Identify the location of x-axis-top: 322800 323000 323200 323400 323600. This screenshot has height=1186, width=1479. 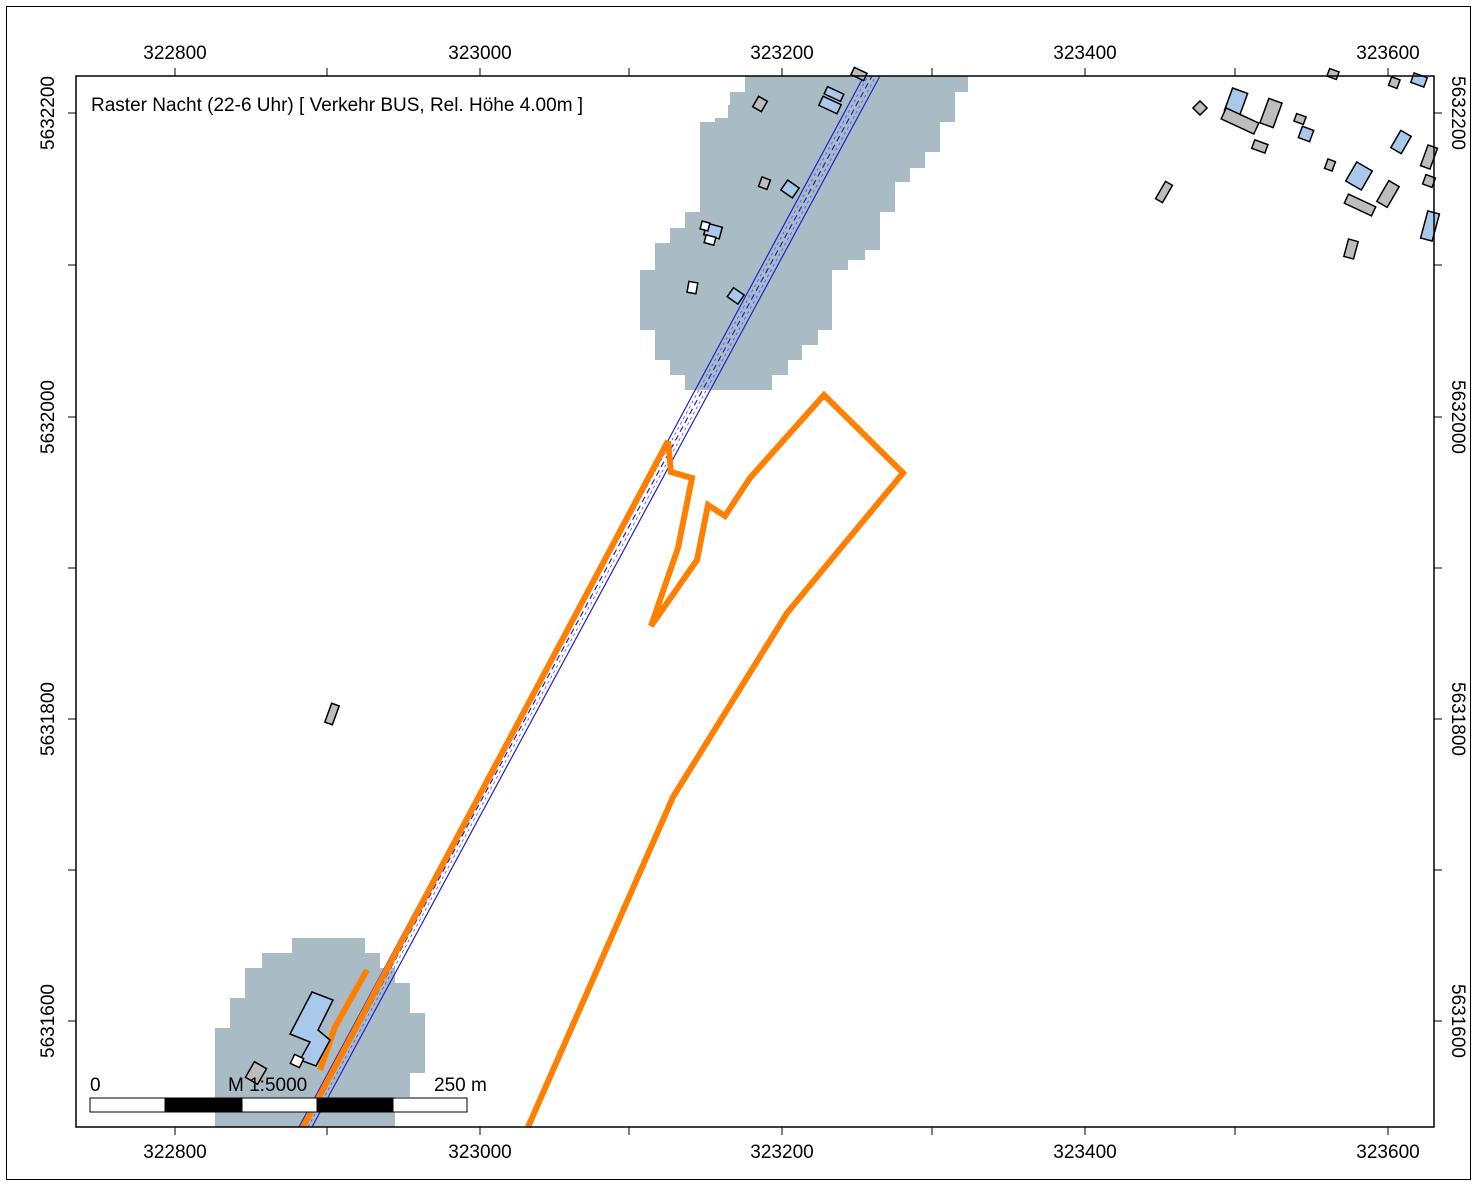
(781, 53).